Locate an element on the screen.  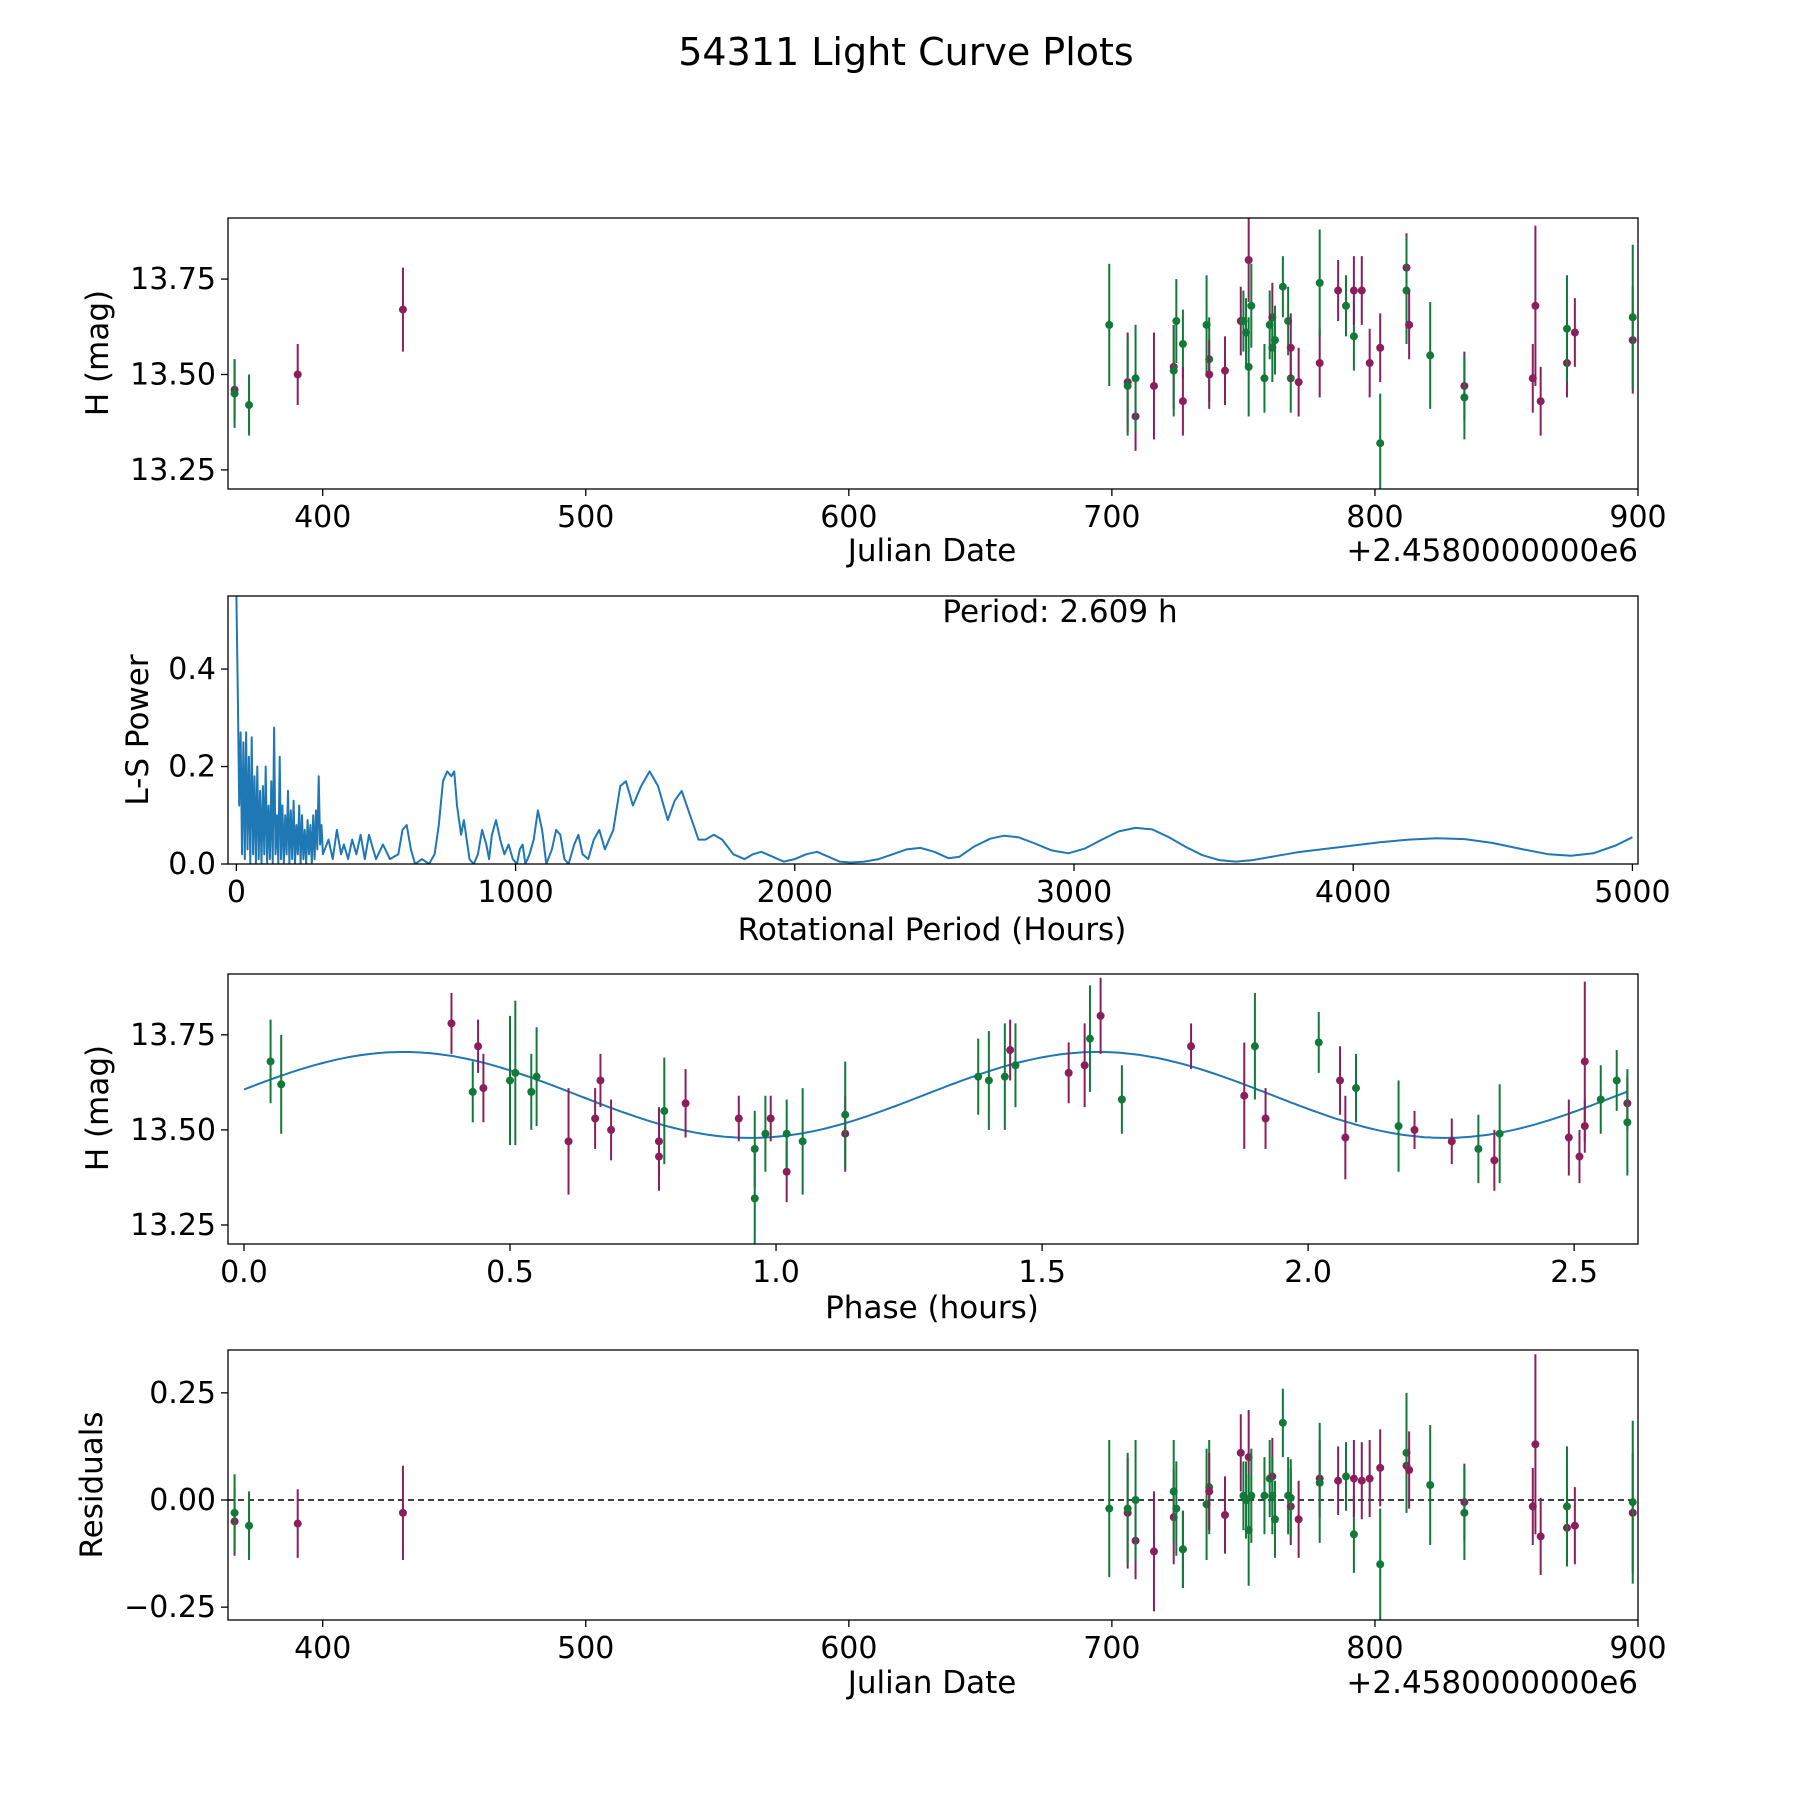
periodogram-ylabel: L-S Power is located at coordinates (138, 729).